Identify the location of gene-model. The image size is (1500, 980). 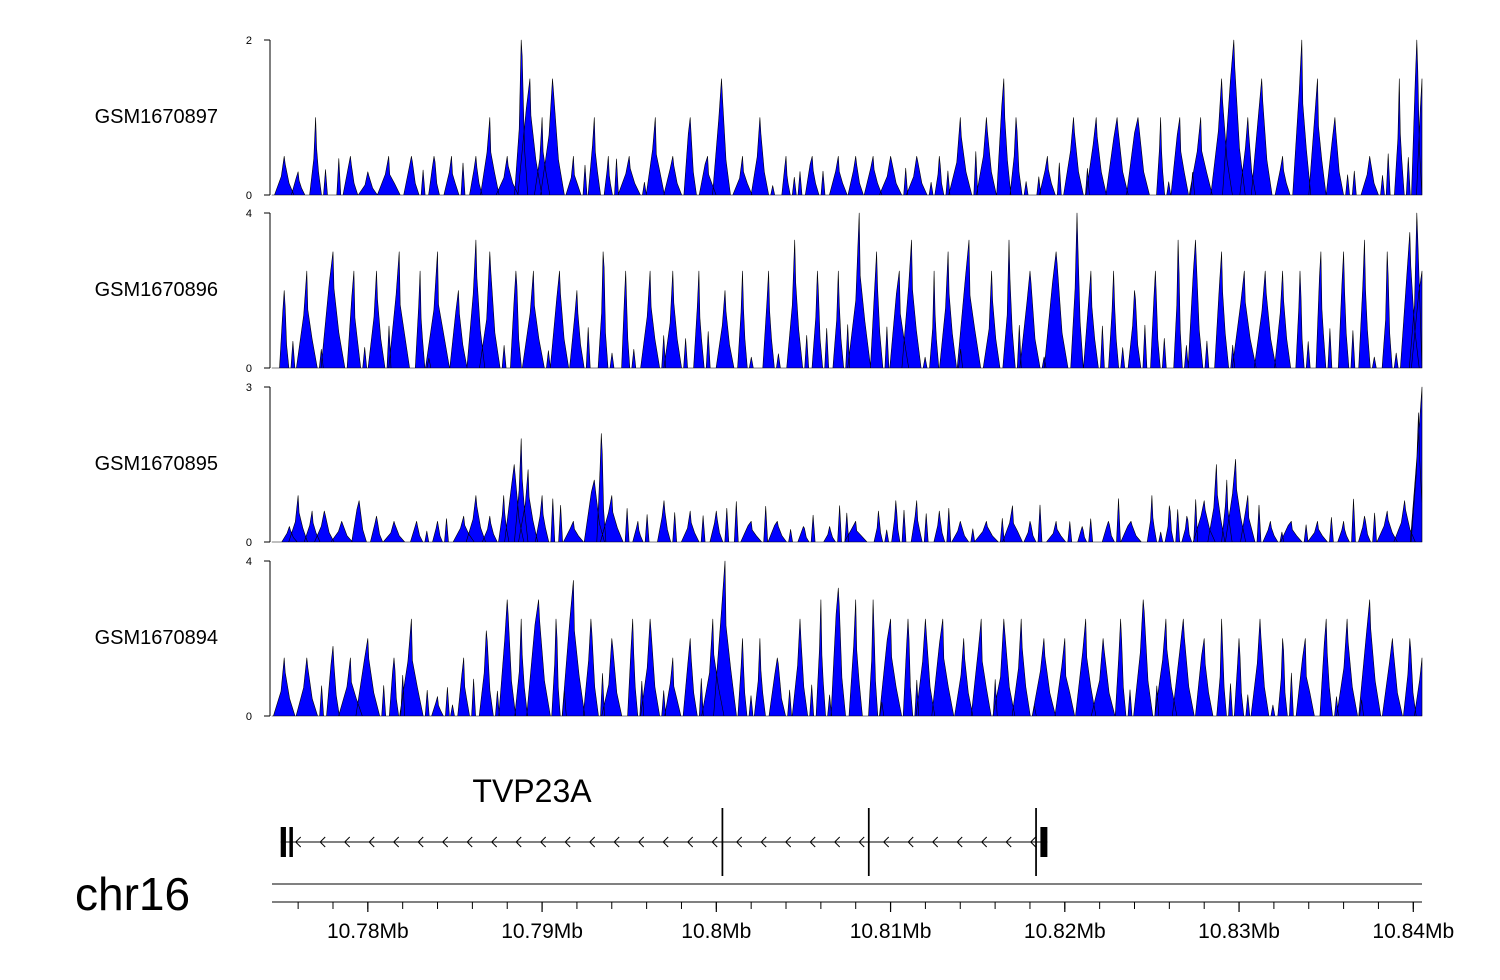
(664, 842).